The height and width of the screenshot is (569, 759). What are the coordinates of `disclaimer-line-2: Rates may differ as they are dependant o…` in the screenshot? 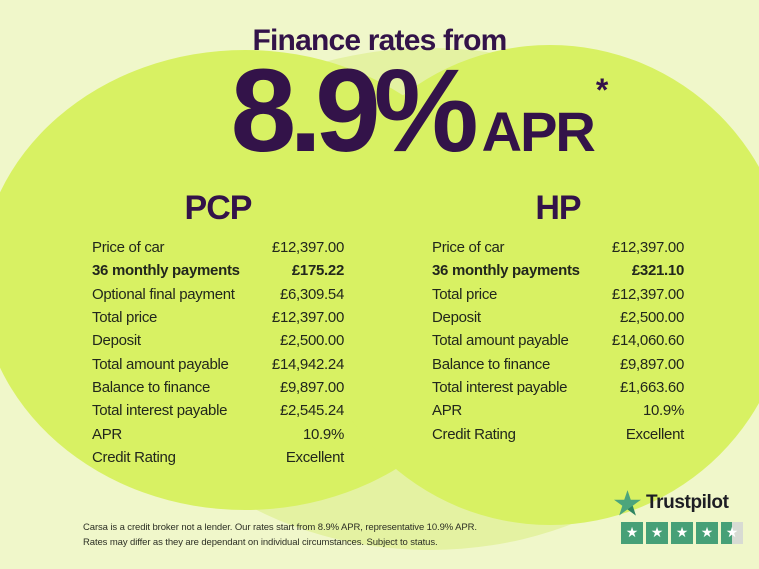 It's located at (260, 542).